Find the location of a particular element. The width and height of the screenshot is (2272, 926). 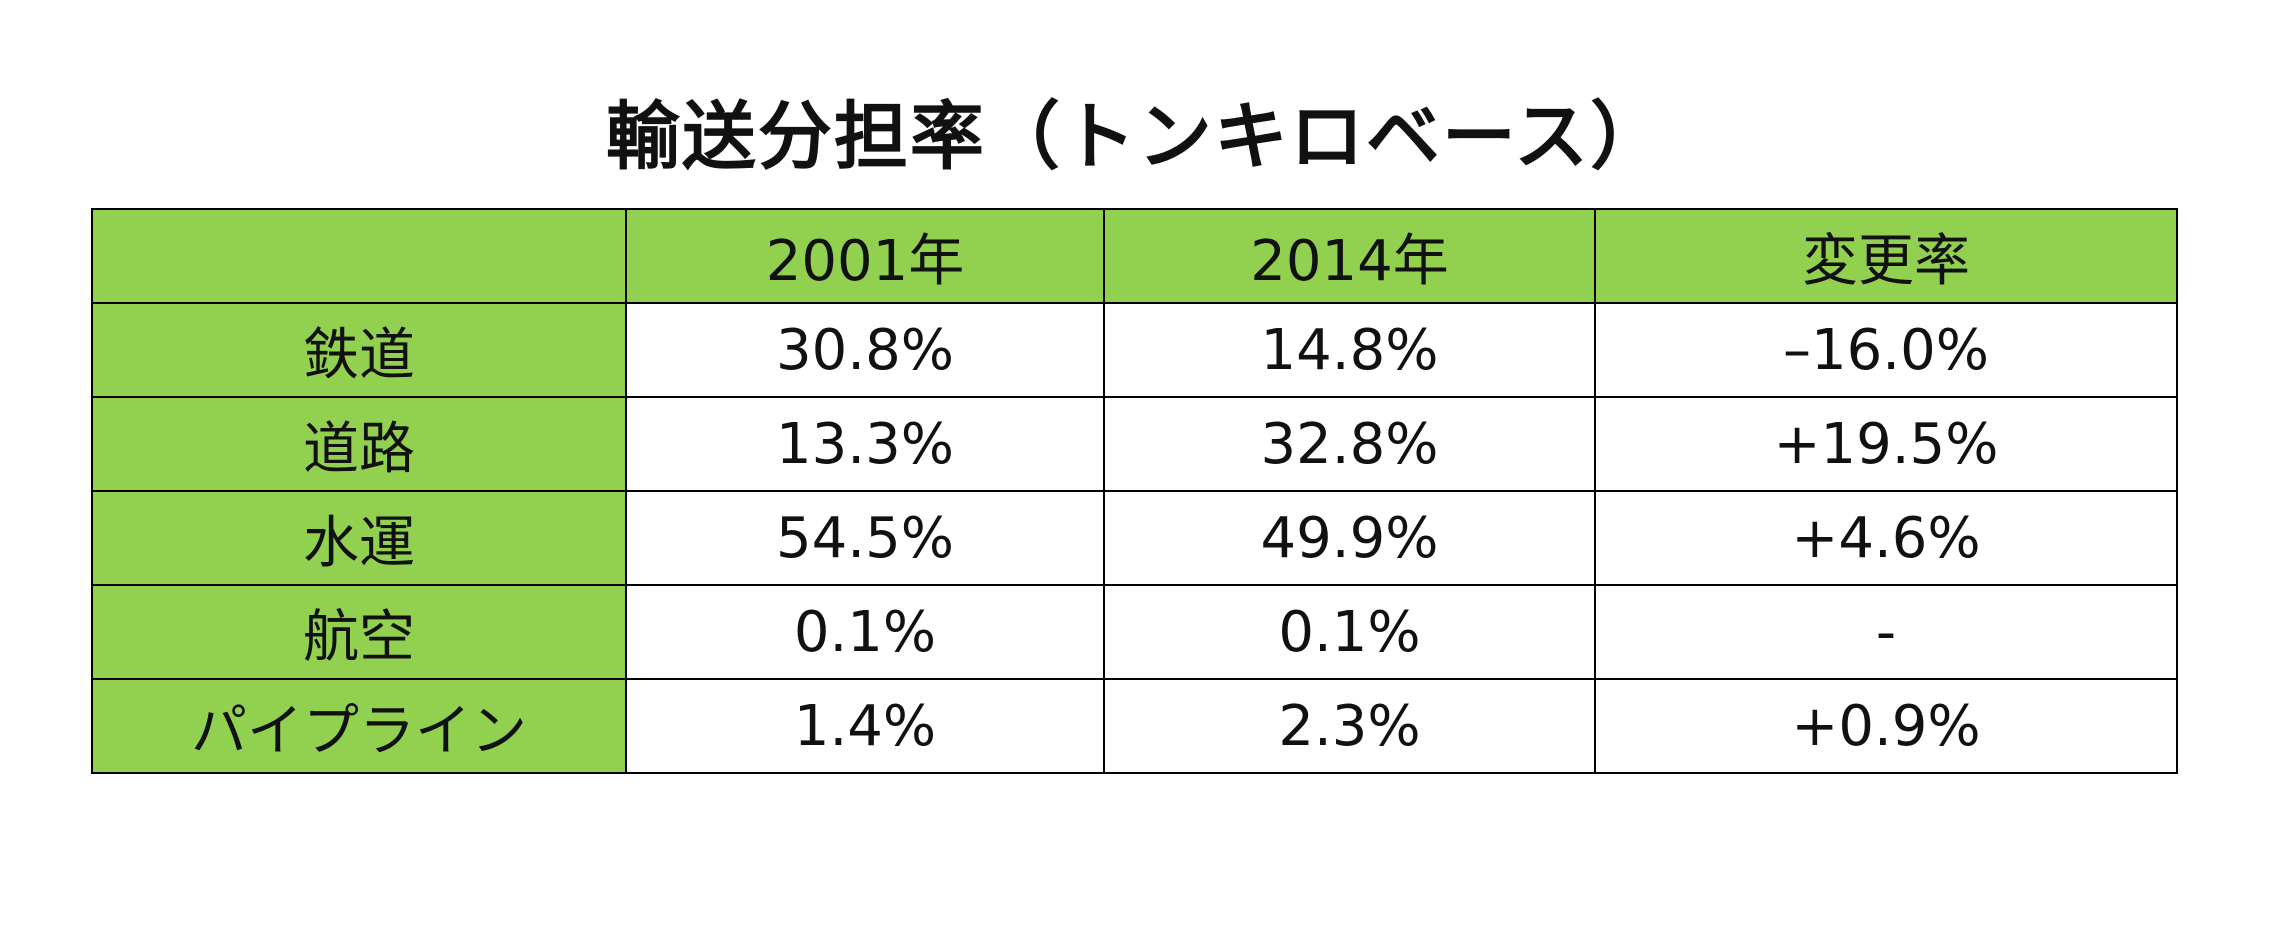

row-label-air: 航空 is located at coordinates (359, 632).